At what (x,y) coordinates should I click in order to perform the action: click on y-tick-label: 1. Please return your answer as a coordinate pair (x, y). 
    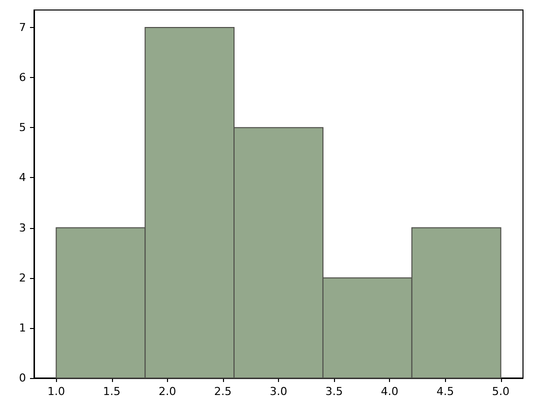
    Looking at the image, I should click on (22, 327).